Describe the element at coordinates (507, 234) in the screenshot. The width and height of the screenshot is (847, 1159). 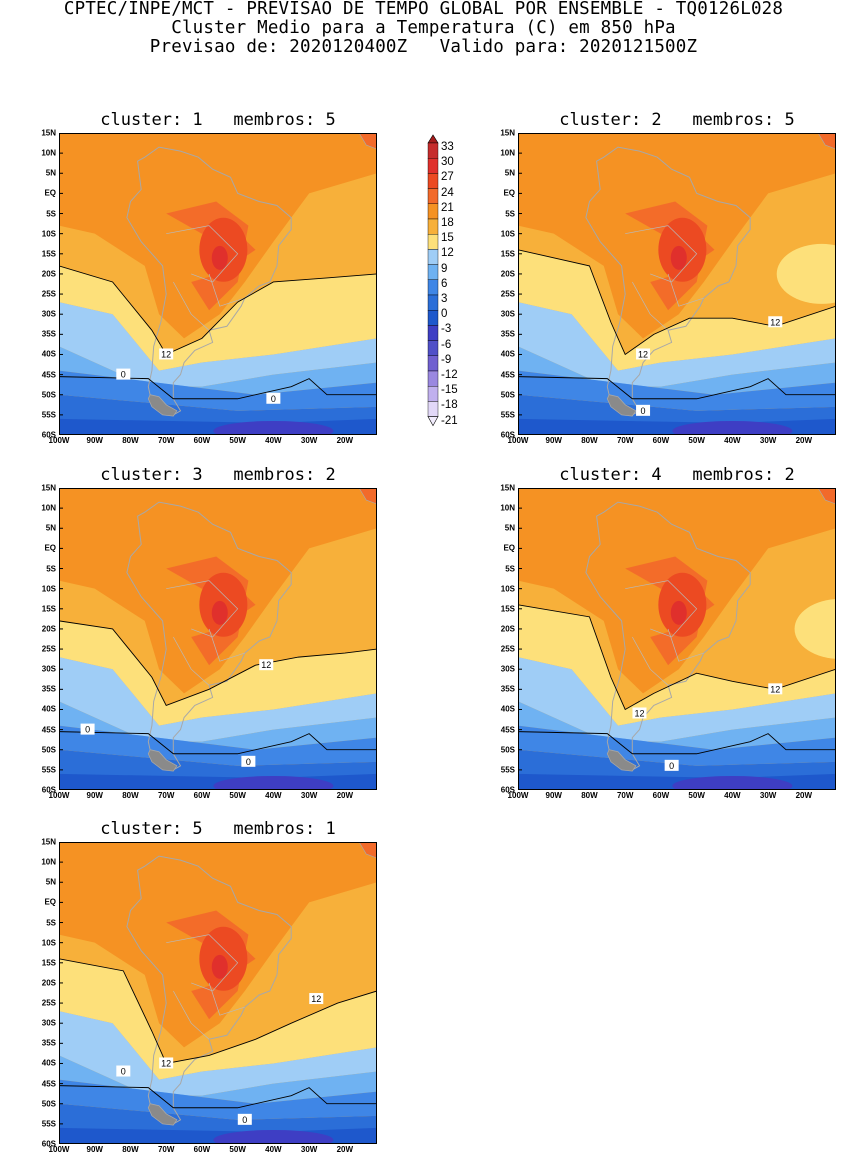
I see `lat-tick-label: 10S` at that location.